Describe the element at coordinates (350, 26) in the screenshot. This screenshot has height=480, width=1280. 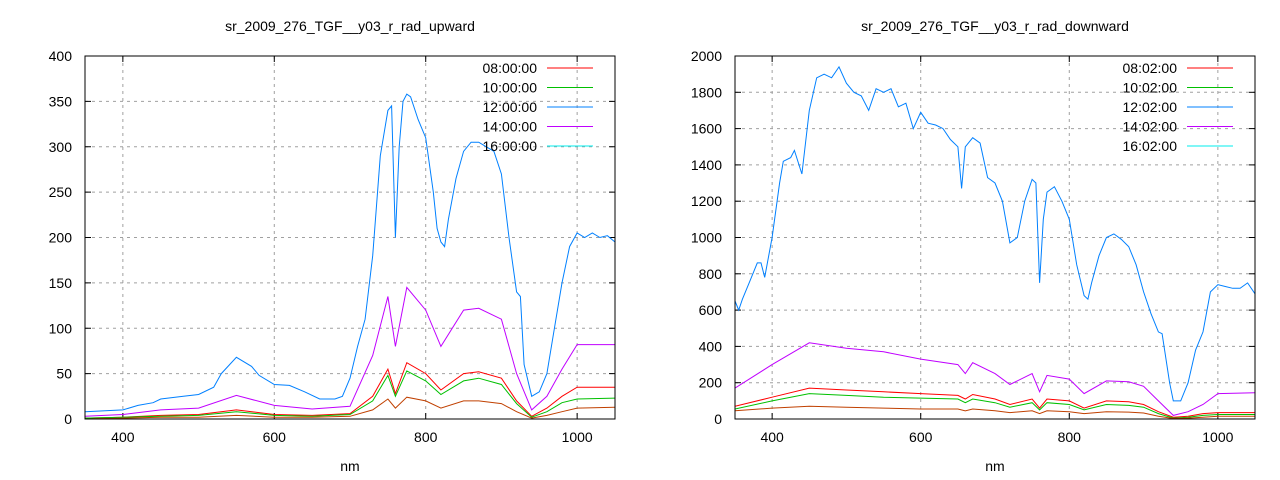
I see `chart-title: sr_2009_276_TGF__y03_r_rad_upward` at that location.